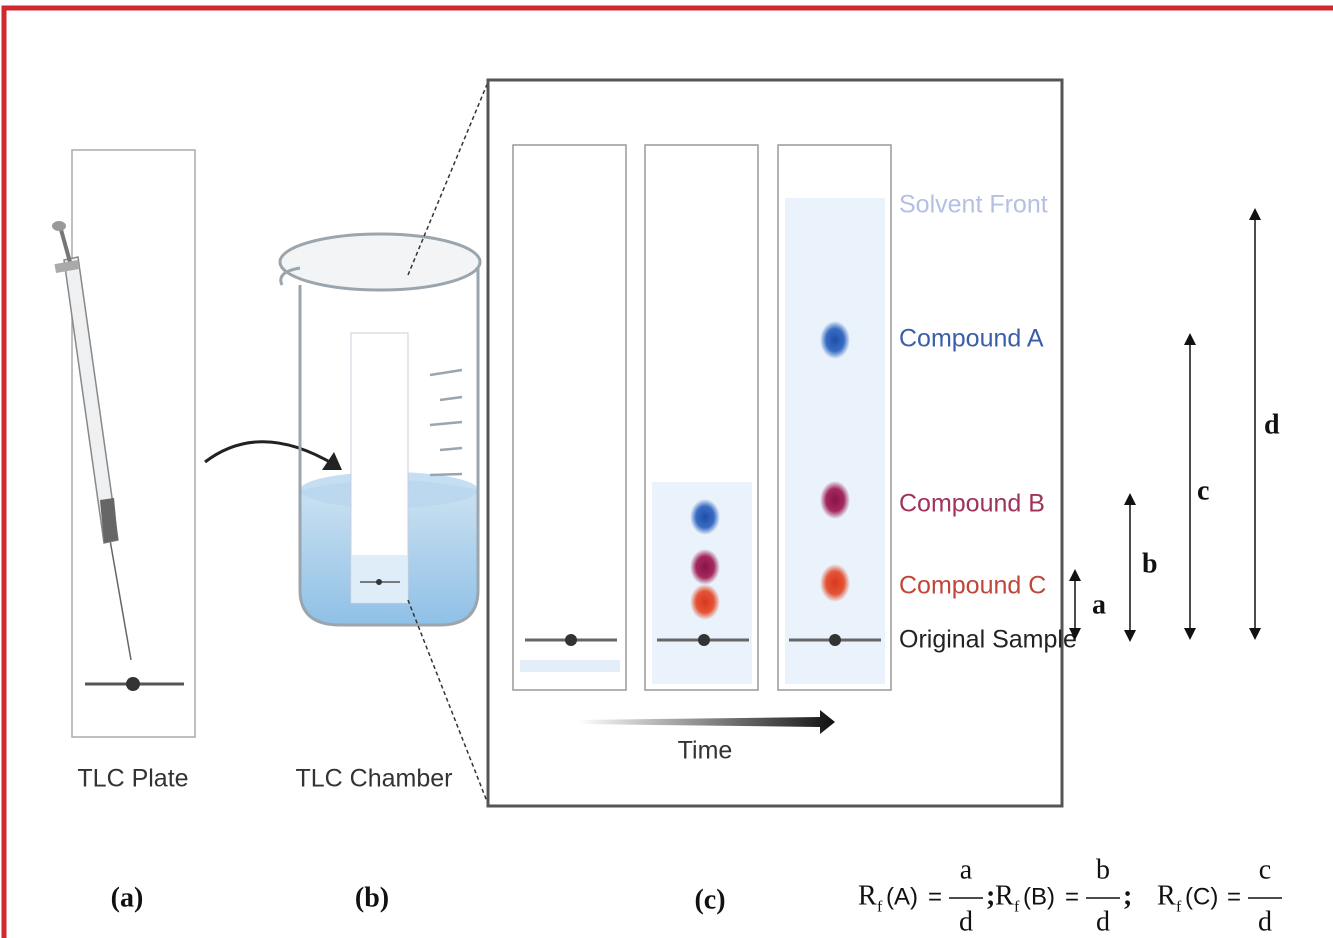 Image resolution: width=1333 pixels, height=938 pixels. Describe the element at coordinates (1099, 604) in the screenshot. I see `distance-label: a` at that location.